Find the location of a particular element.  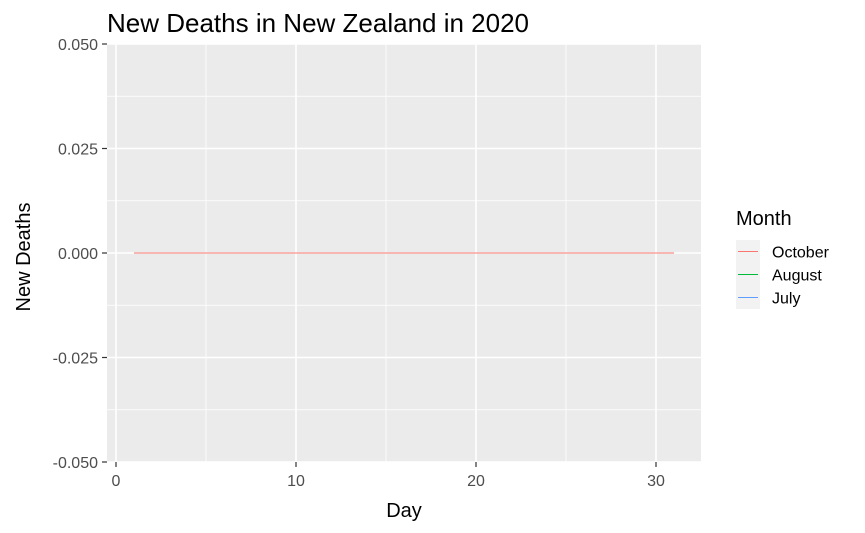

x-tick-label: 30 is located at coordinates (656, 481).